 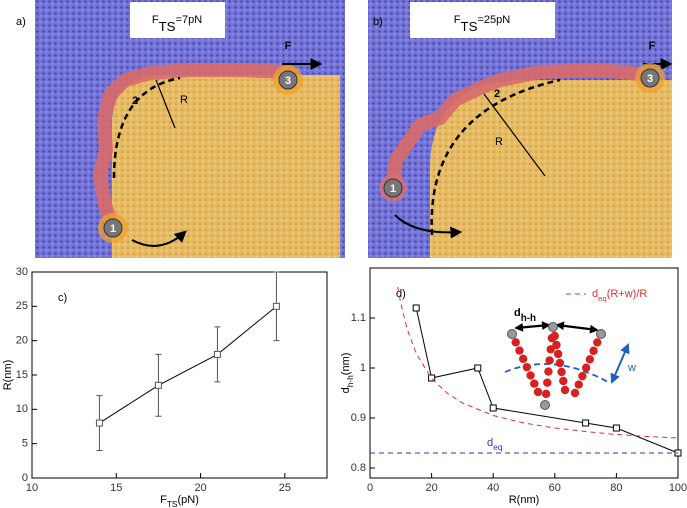 I want to click on annotation-part: eq, so click(x=498, y=447).